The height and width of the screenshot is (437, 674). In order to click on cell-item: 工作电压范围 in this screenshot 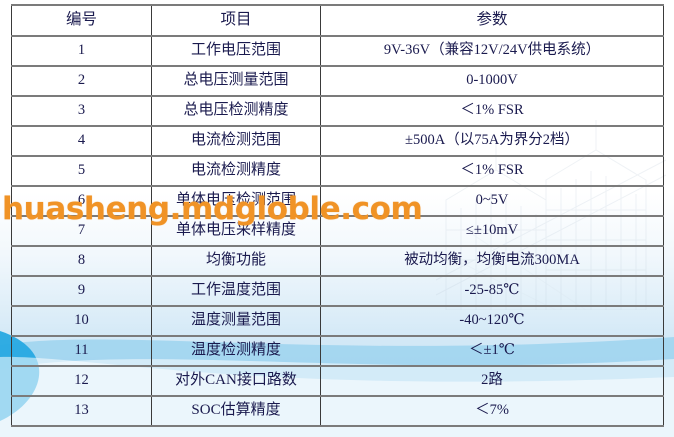, I will do `click(236, 51)`.